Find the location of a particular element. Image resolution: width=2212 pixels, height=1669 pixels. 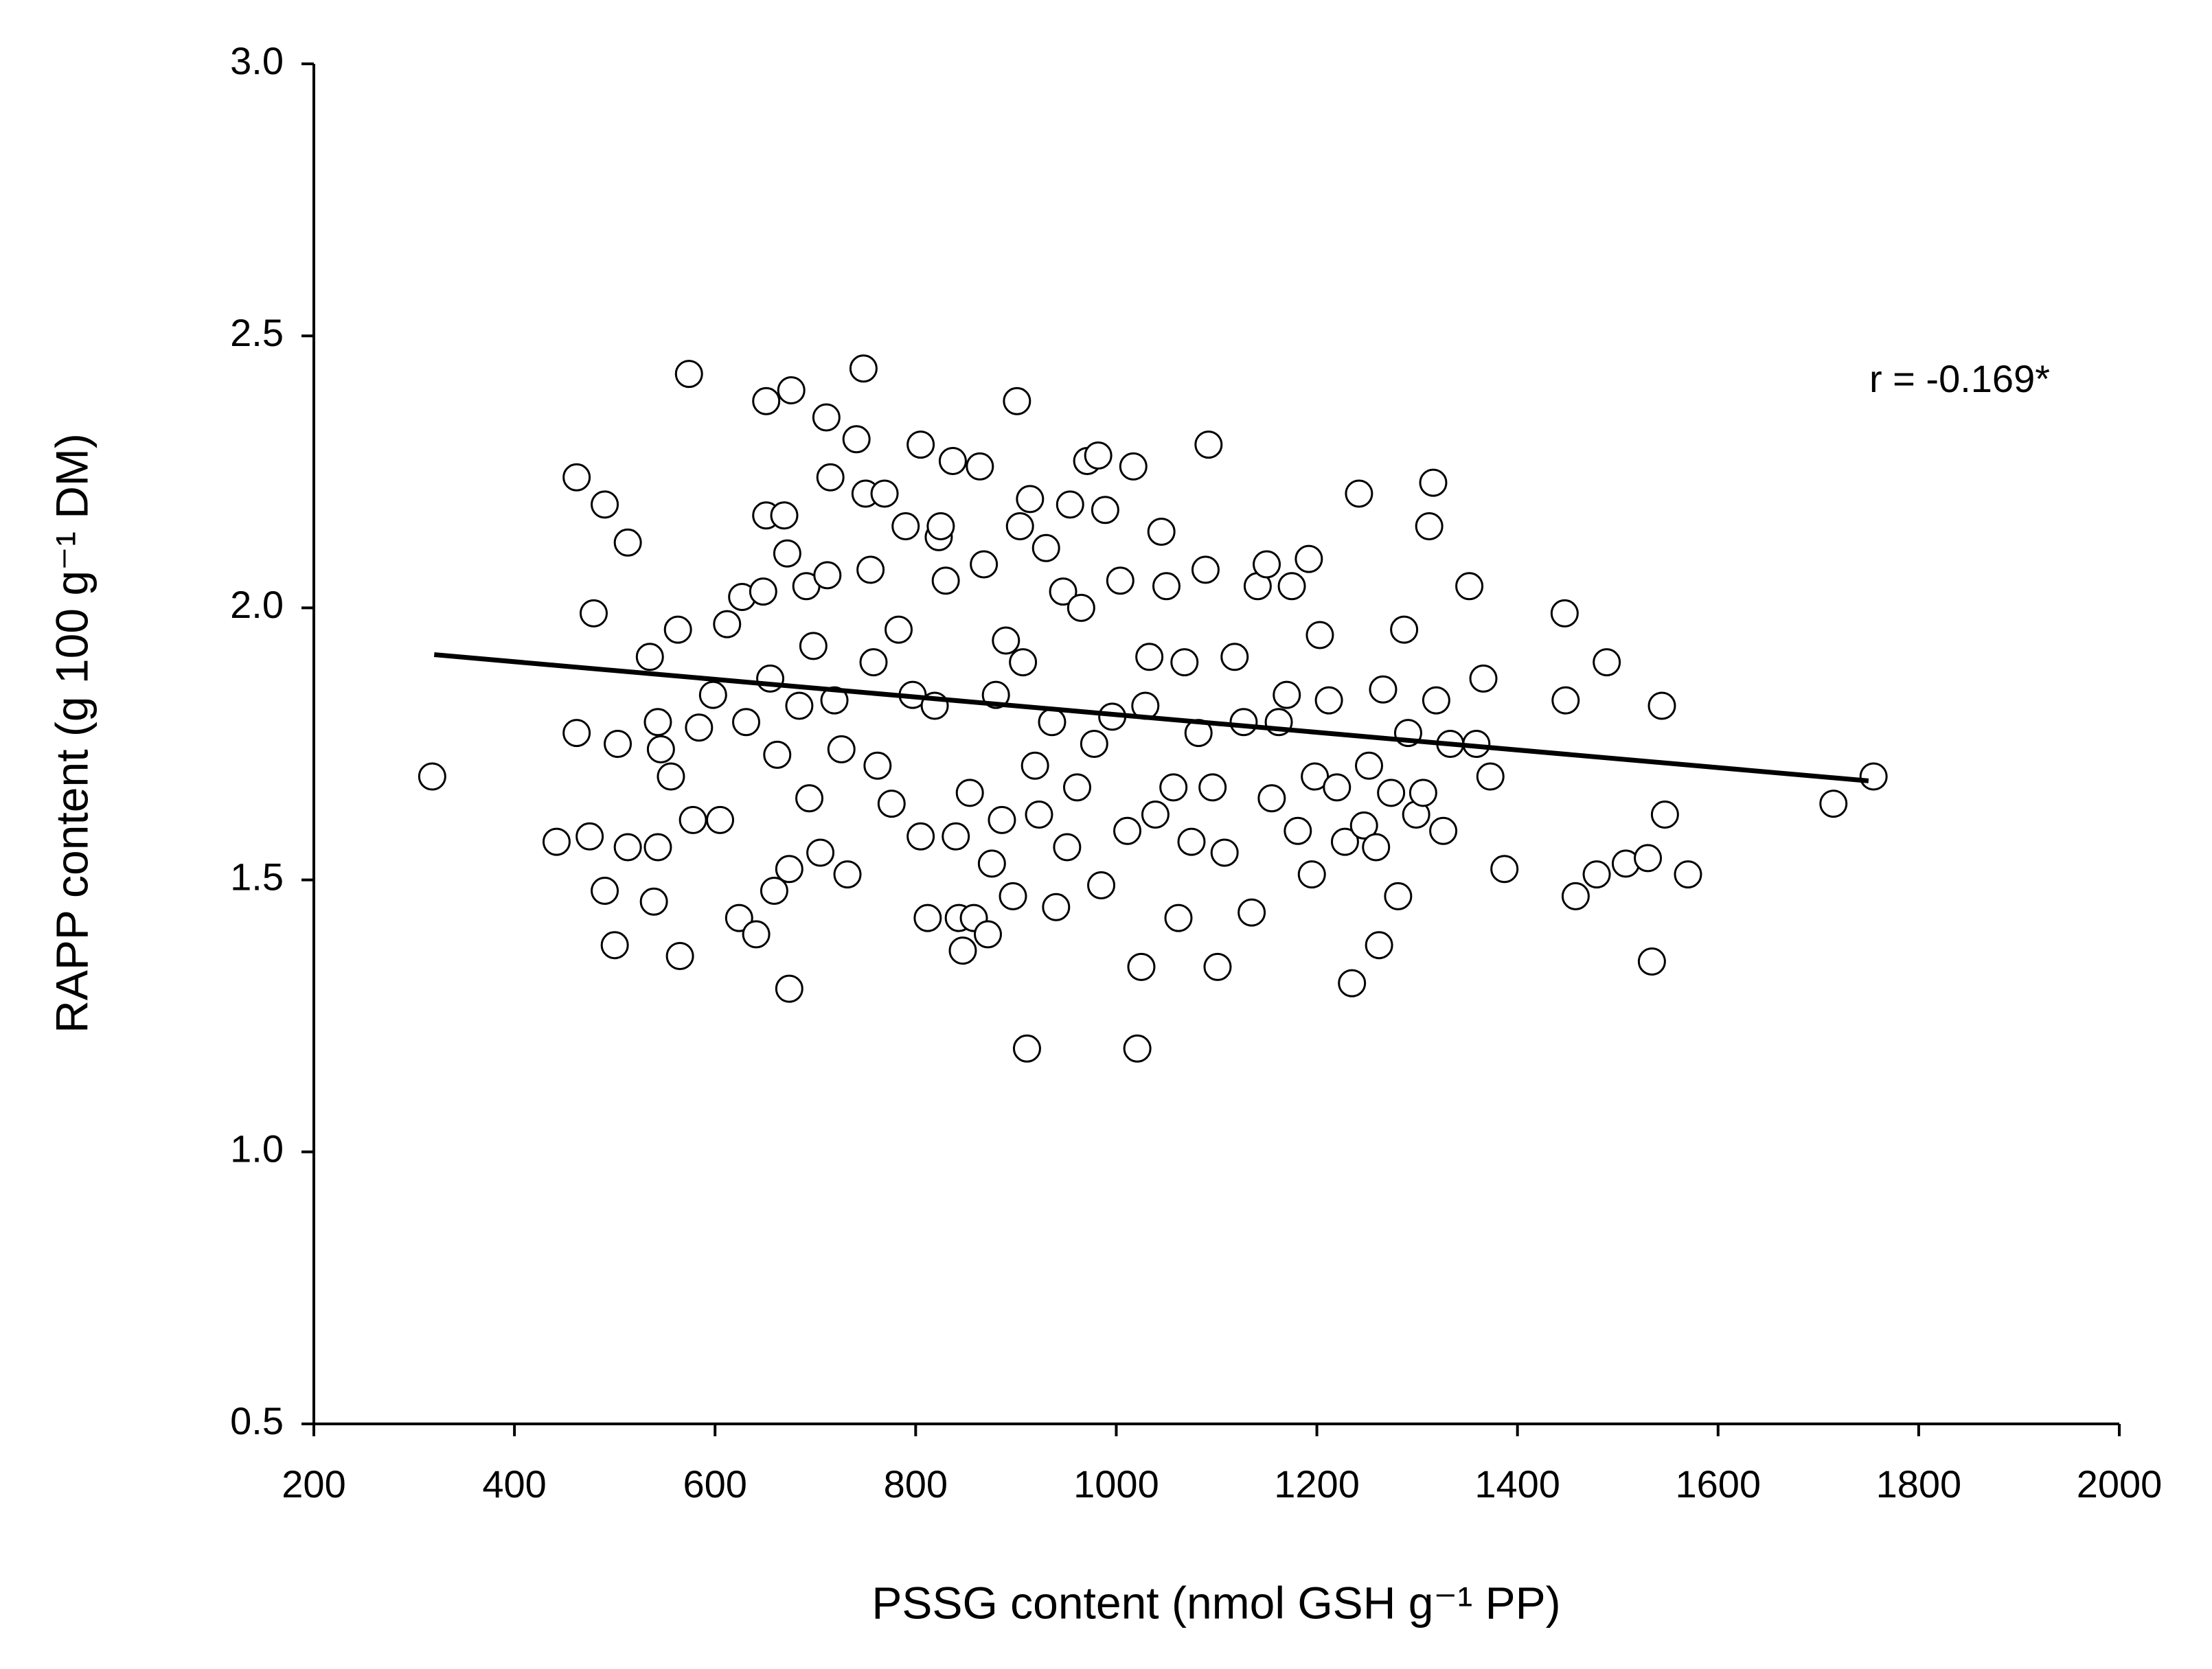

x-tick-label: 2000 is located at coordinates (2120, 1484).